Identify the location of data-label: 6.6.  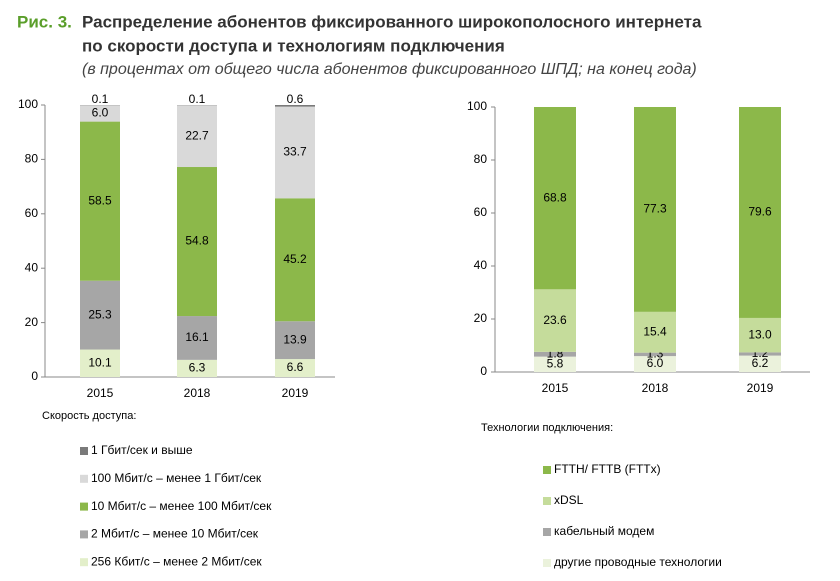
(295, 367).